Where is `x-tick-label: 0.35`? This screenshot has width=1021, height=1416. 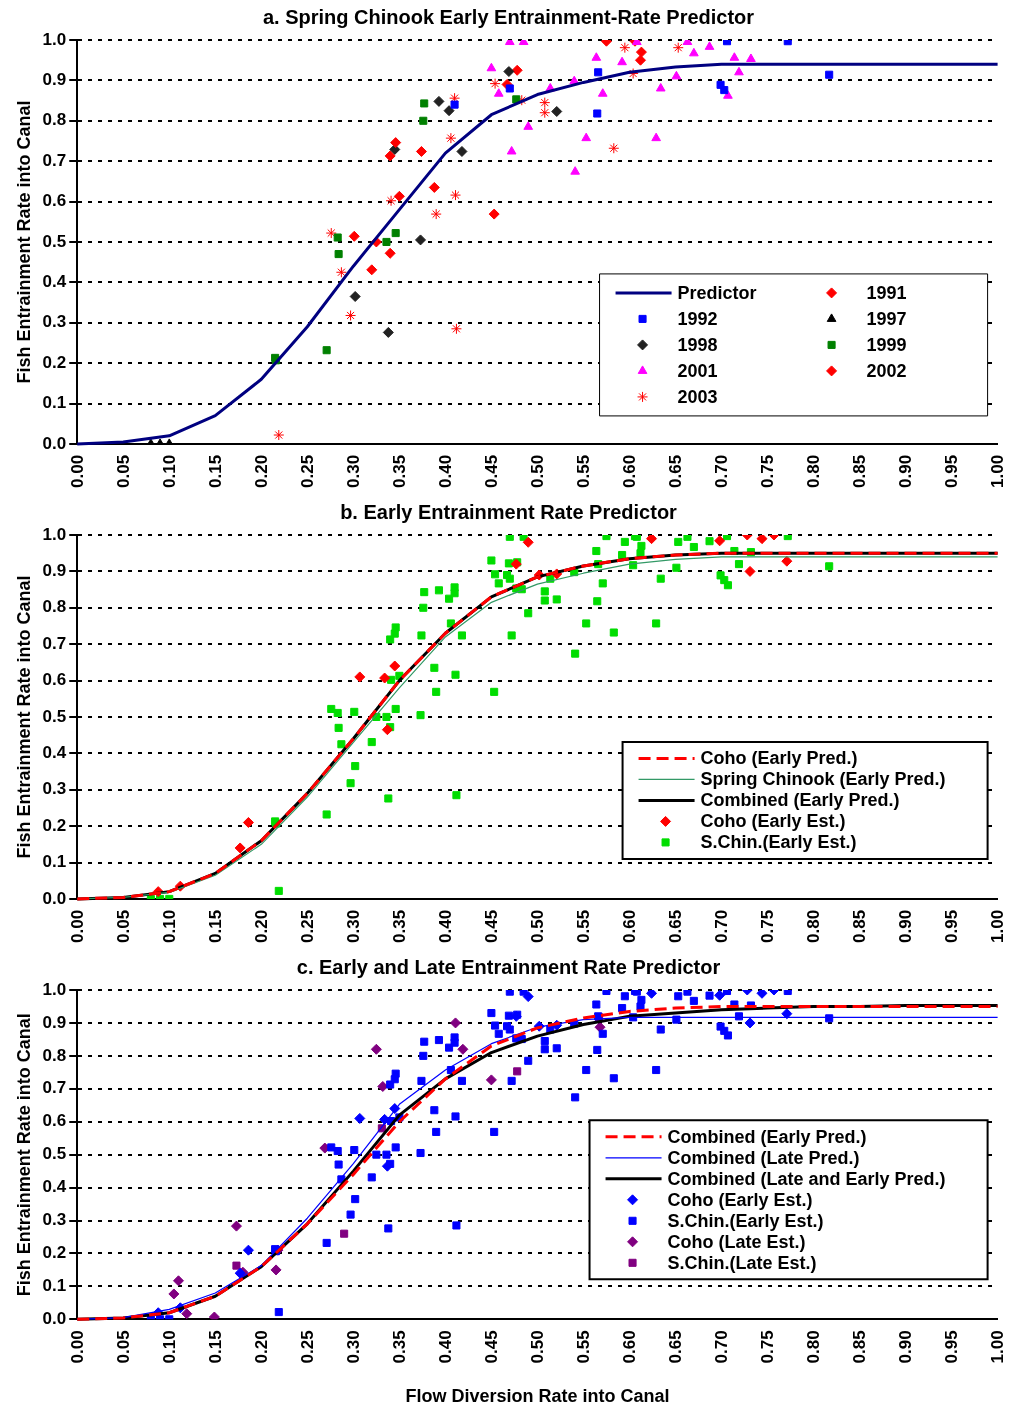
x-tick-label: 0.35 is located at coordinates (400, 471).